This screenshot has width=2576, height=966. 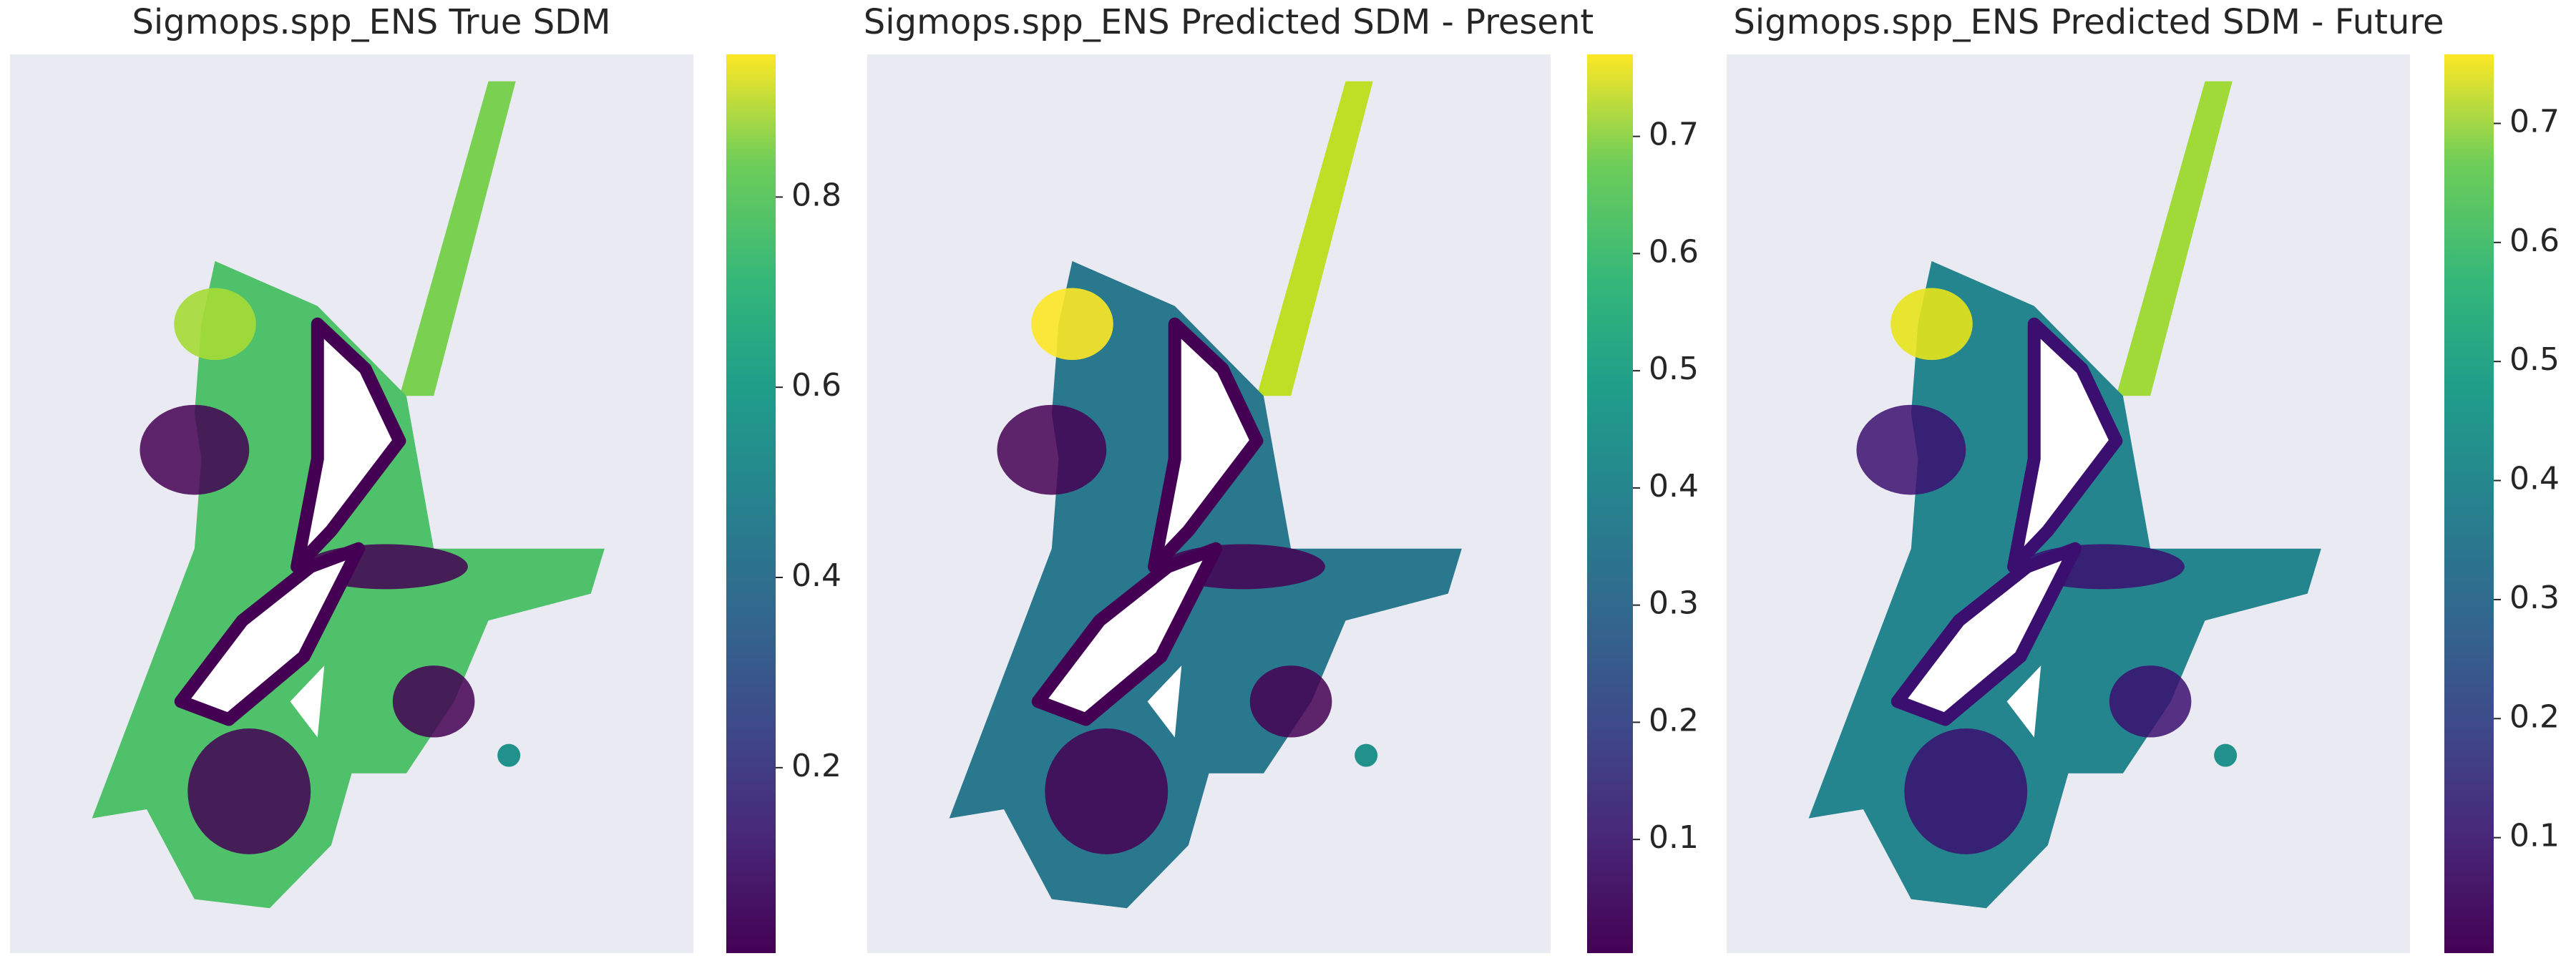 What do you see at coordinates (816, 195) in the screenshot?
I see `colorbar-tick-label: 0.8` at bounding box center [816, 195].